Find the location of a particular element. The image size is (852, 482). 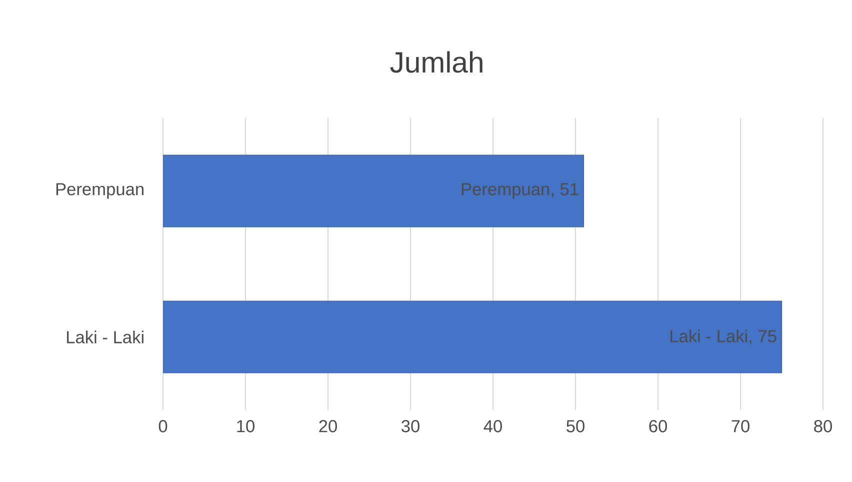

x-tick-label: 70 is located at coordinates (741, 426).